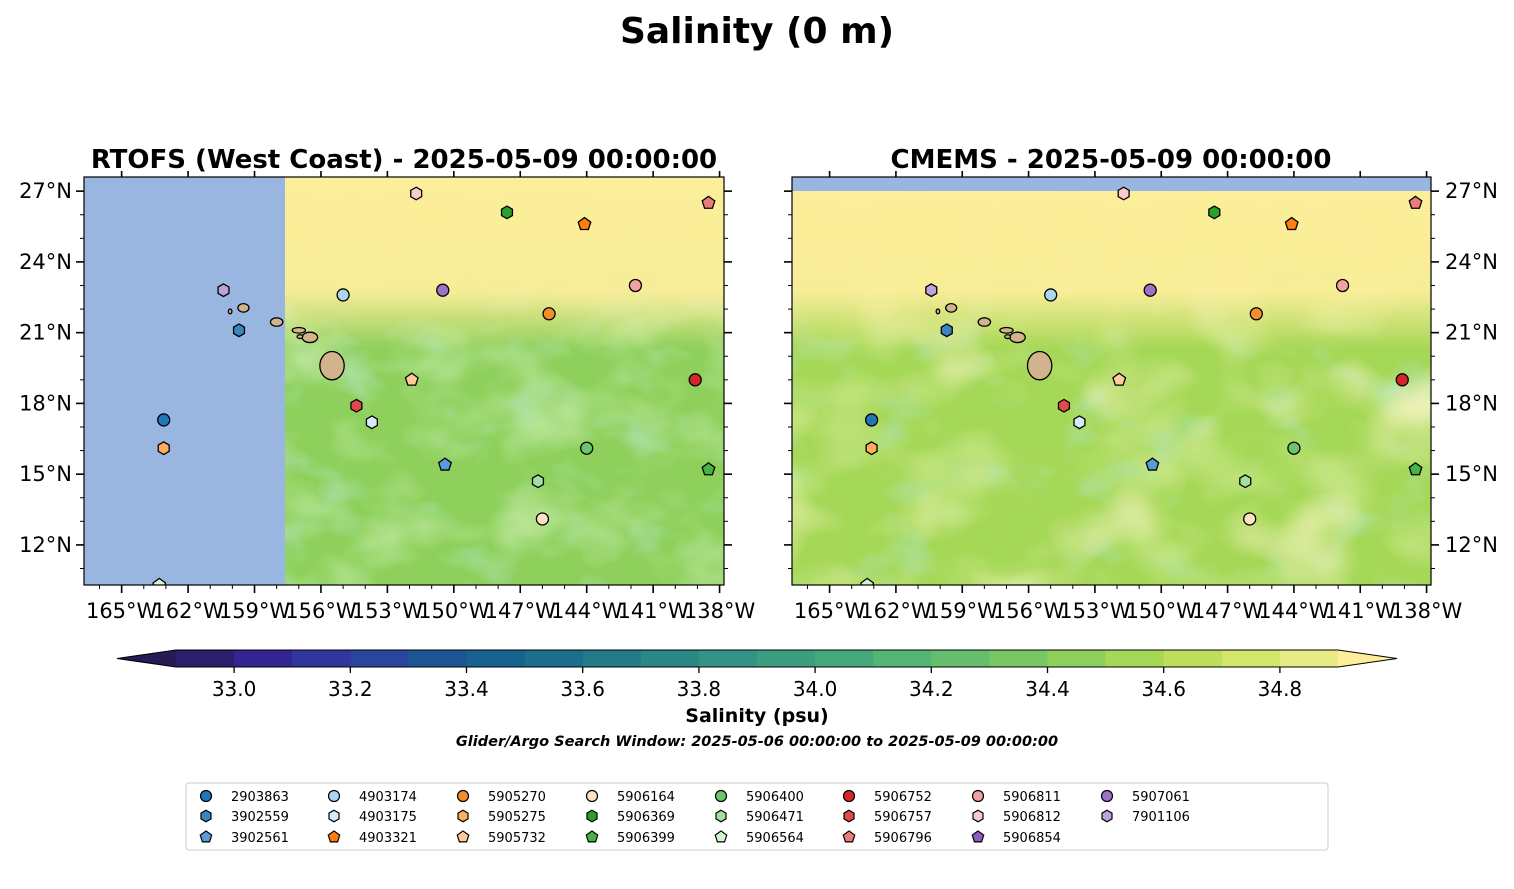 This screenshot has height=889, width=1514. What do you see at coordinates (994, 341) in the screenshot?
I see `land-cmems` at bounding box center [994, 341].